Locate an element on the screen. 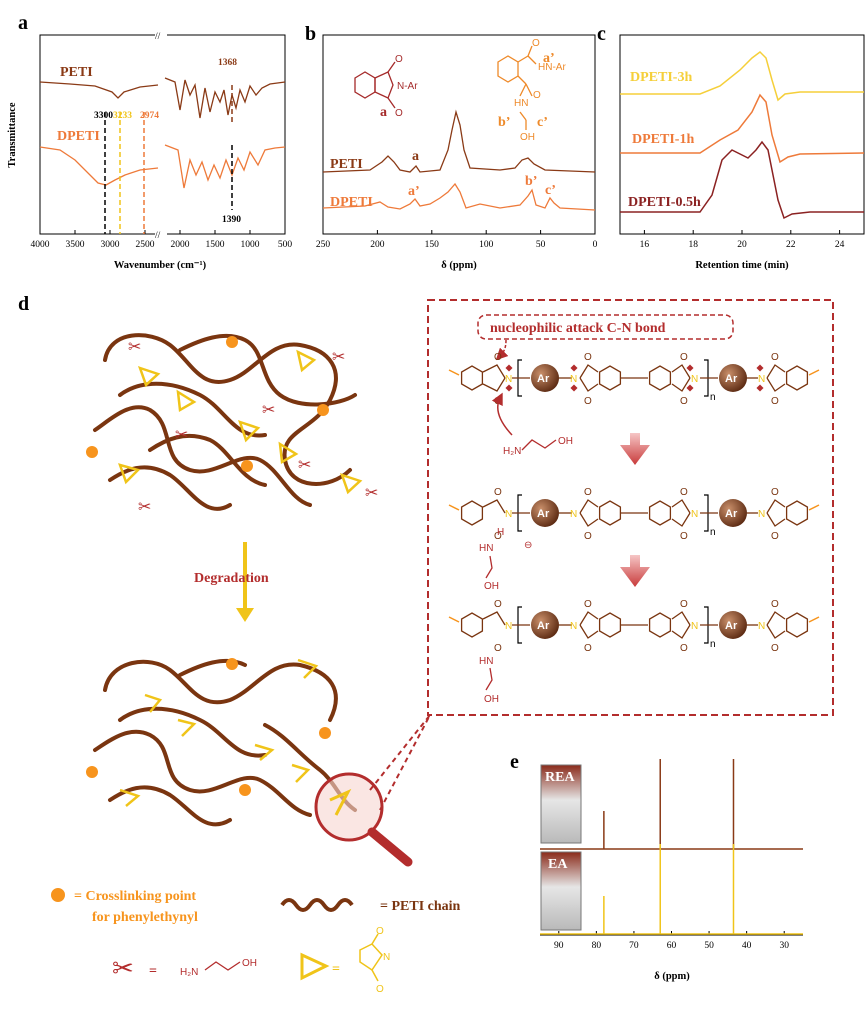  magnifier-handle is located at coordinates (390, 847).